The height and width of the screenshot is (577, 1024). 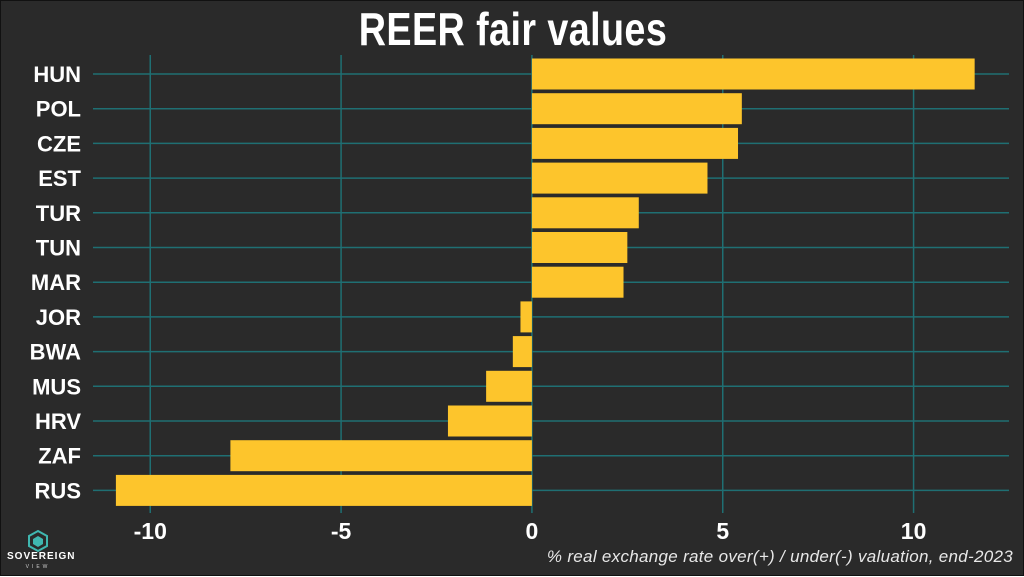 I want to click on category-label: BWA, so click(x=55, y=352).